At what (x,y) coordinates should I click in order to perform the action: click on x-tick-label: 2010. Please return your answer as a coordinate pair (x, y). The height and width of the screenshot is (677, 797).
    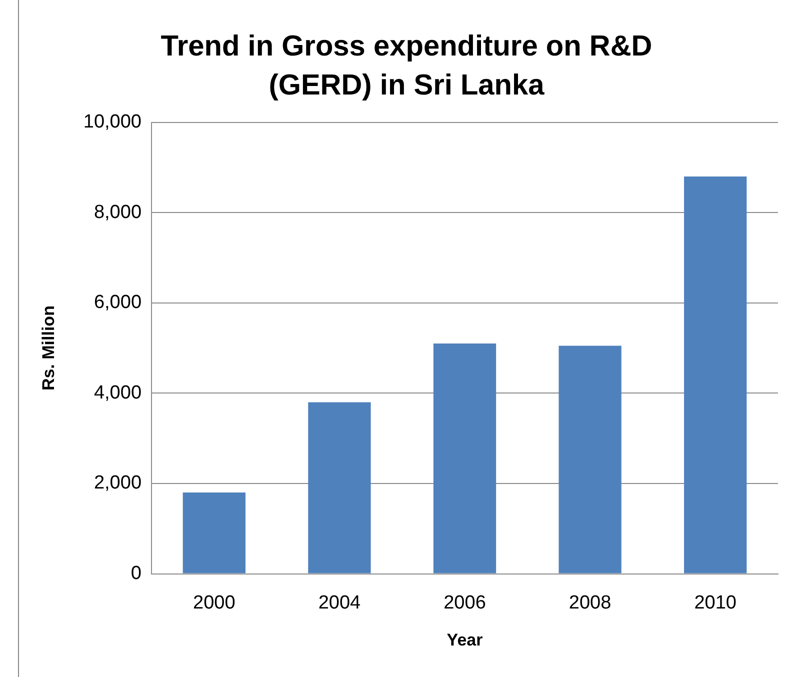
    Looking at the image, I should click on (715, 603).